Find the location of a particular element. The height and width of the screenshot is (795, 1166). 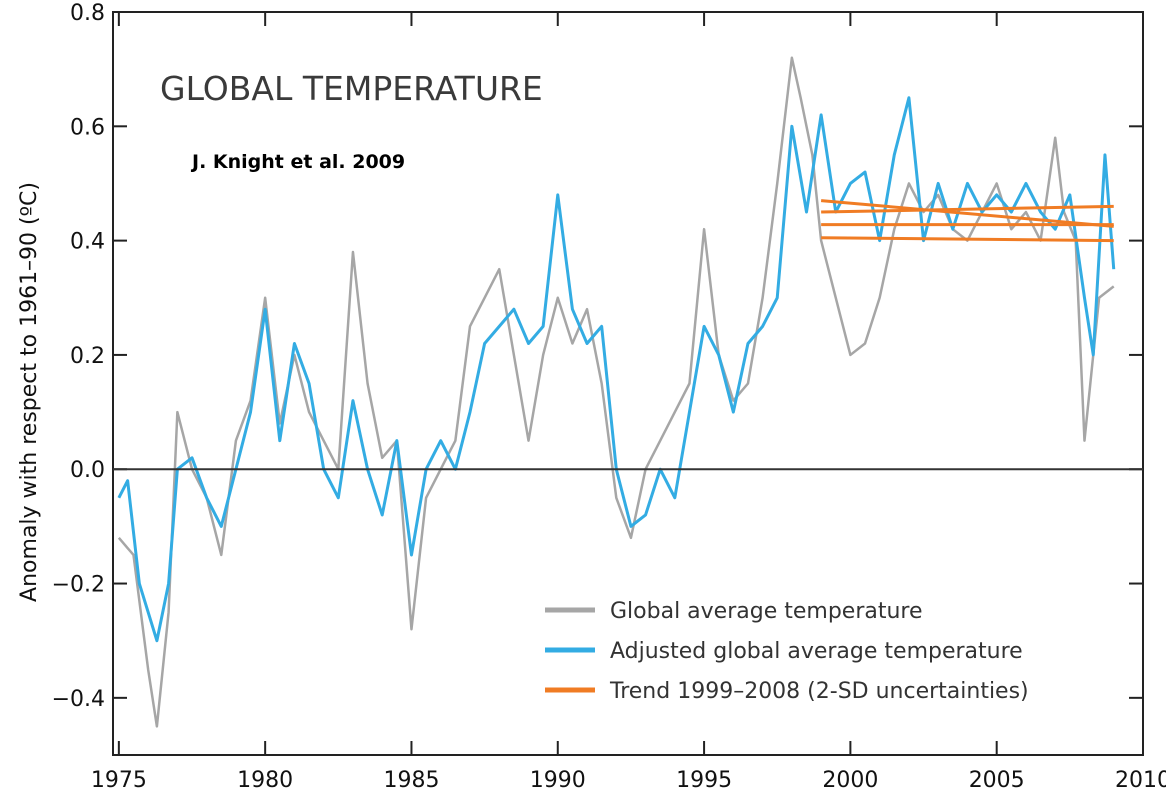

x-tick-label: 1975 is located at coordinates (119, 780).